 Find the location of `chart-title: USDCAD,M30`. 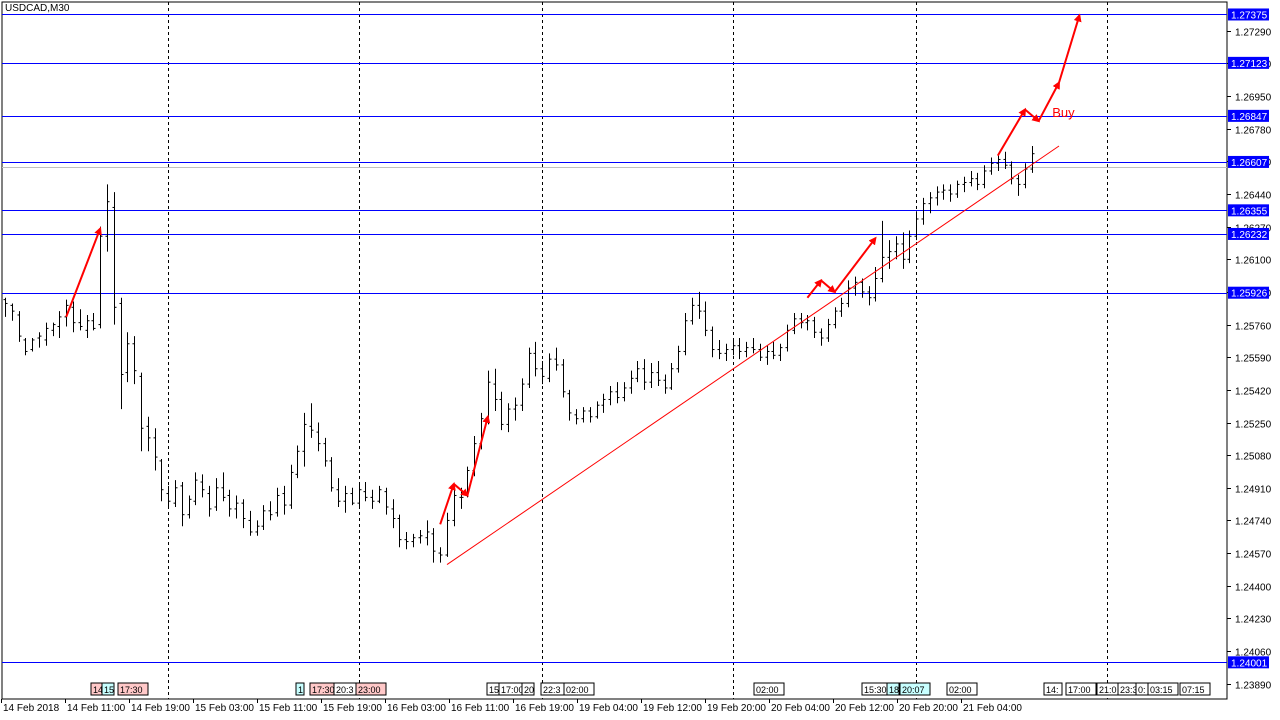

chart-title: USDCAD,M30 is located at coordinates (37, 8).